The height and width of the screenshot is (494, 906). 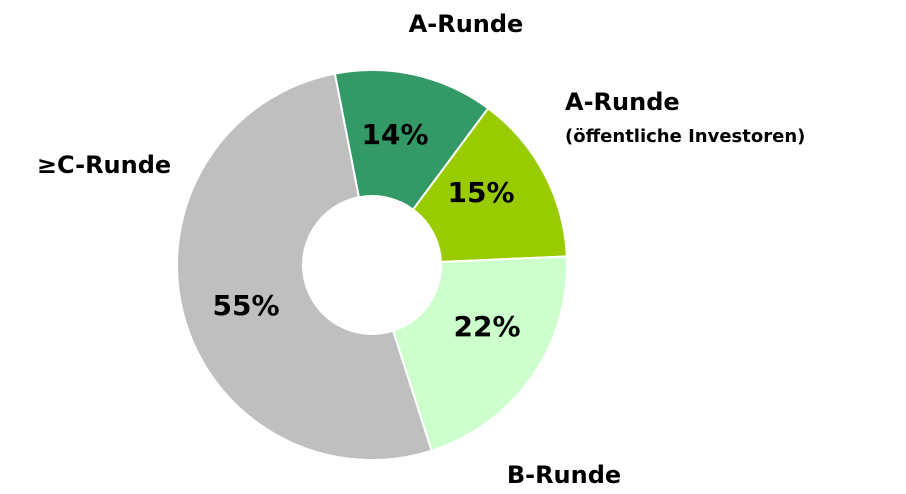 What do you see at coordinates (104, 165) in the screenshot?
I see `category-label: ≥C-Runde` at bounding box center [104, 165].